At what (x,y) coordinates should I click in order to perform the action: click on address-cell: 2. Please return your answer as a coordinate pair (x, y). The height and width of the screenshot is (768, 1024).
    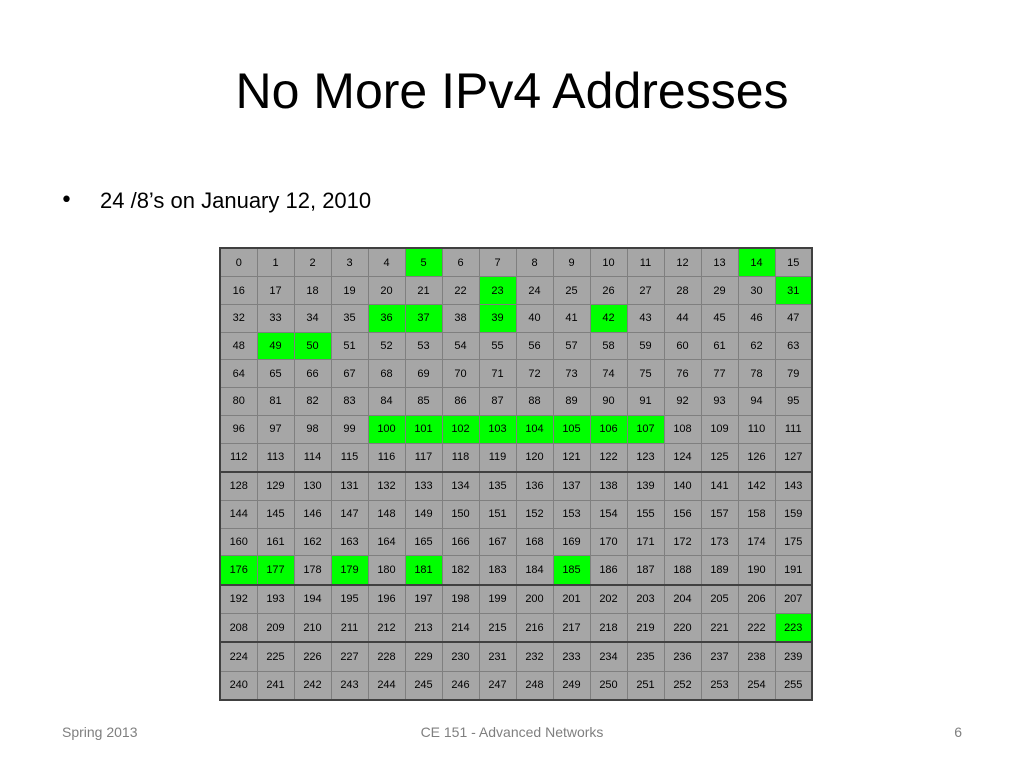
    Looking at the image, I should click on (312, 262).